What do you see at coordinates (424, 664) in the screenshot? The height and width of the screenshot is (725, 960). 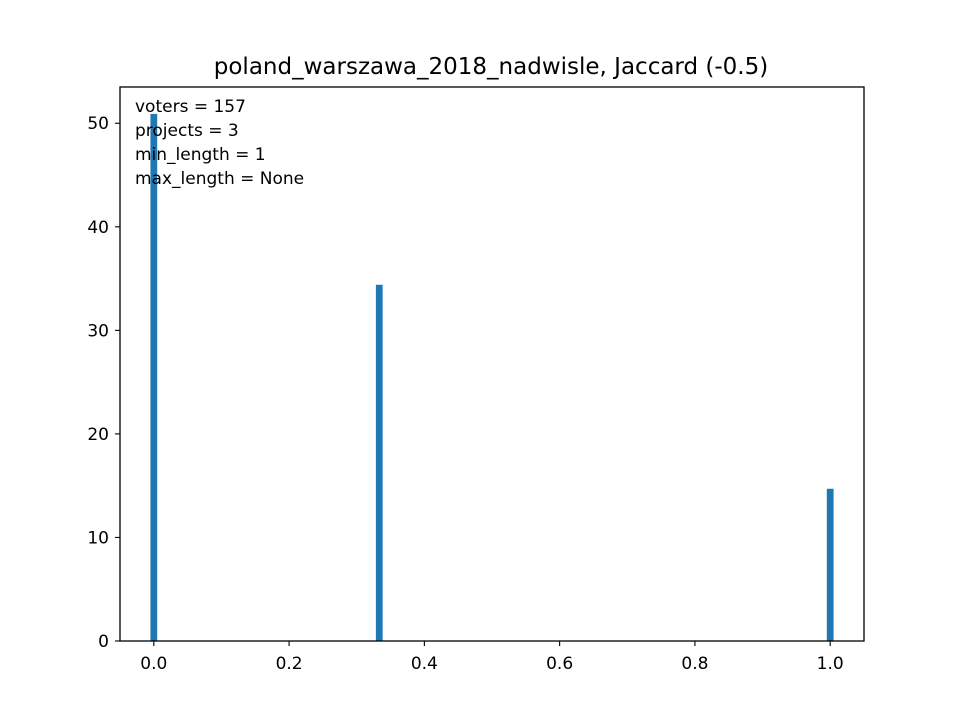 I see `x-tick-label: 0.4` at bounding box center [424, 664].